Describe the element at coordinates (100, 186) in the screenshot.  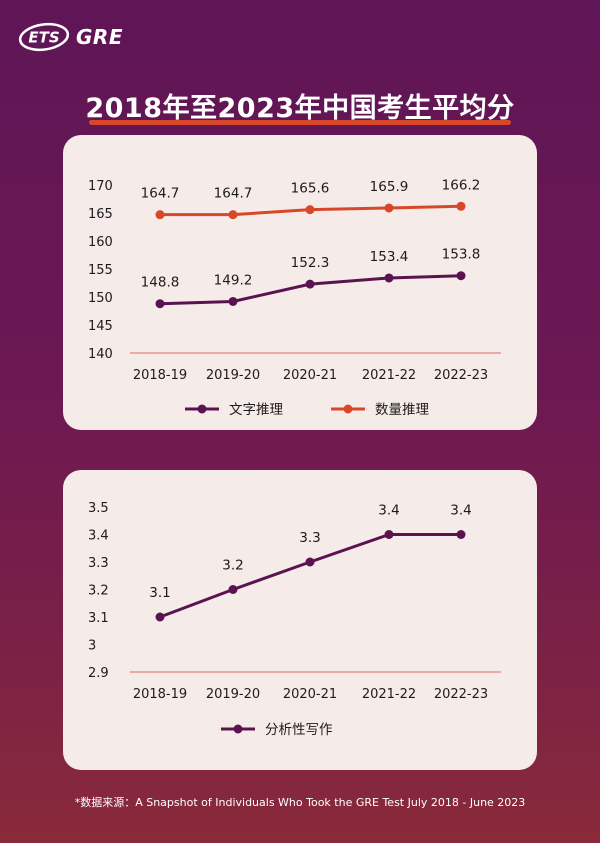
I see `y-tick-label: 170` at that location.